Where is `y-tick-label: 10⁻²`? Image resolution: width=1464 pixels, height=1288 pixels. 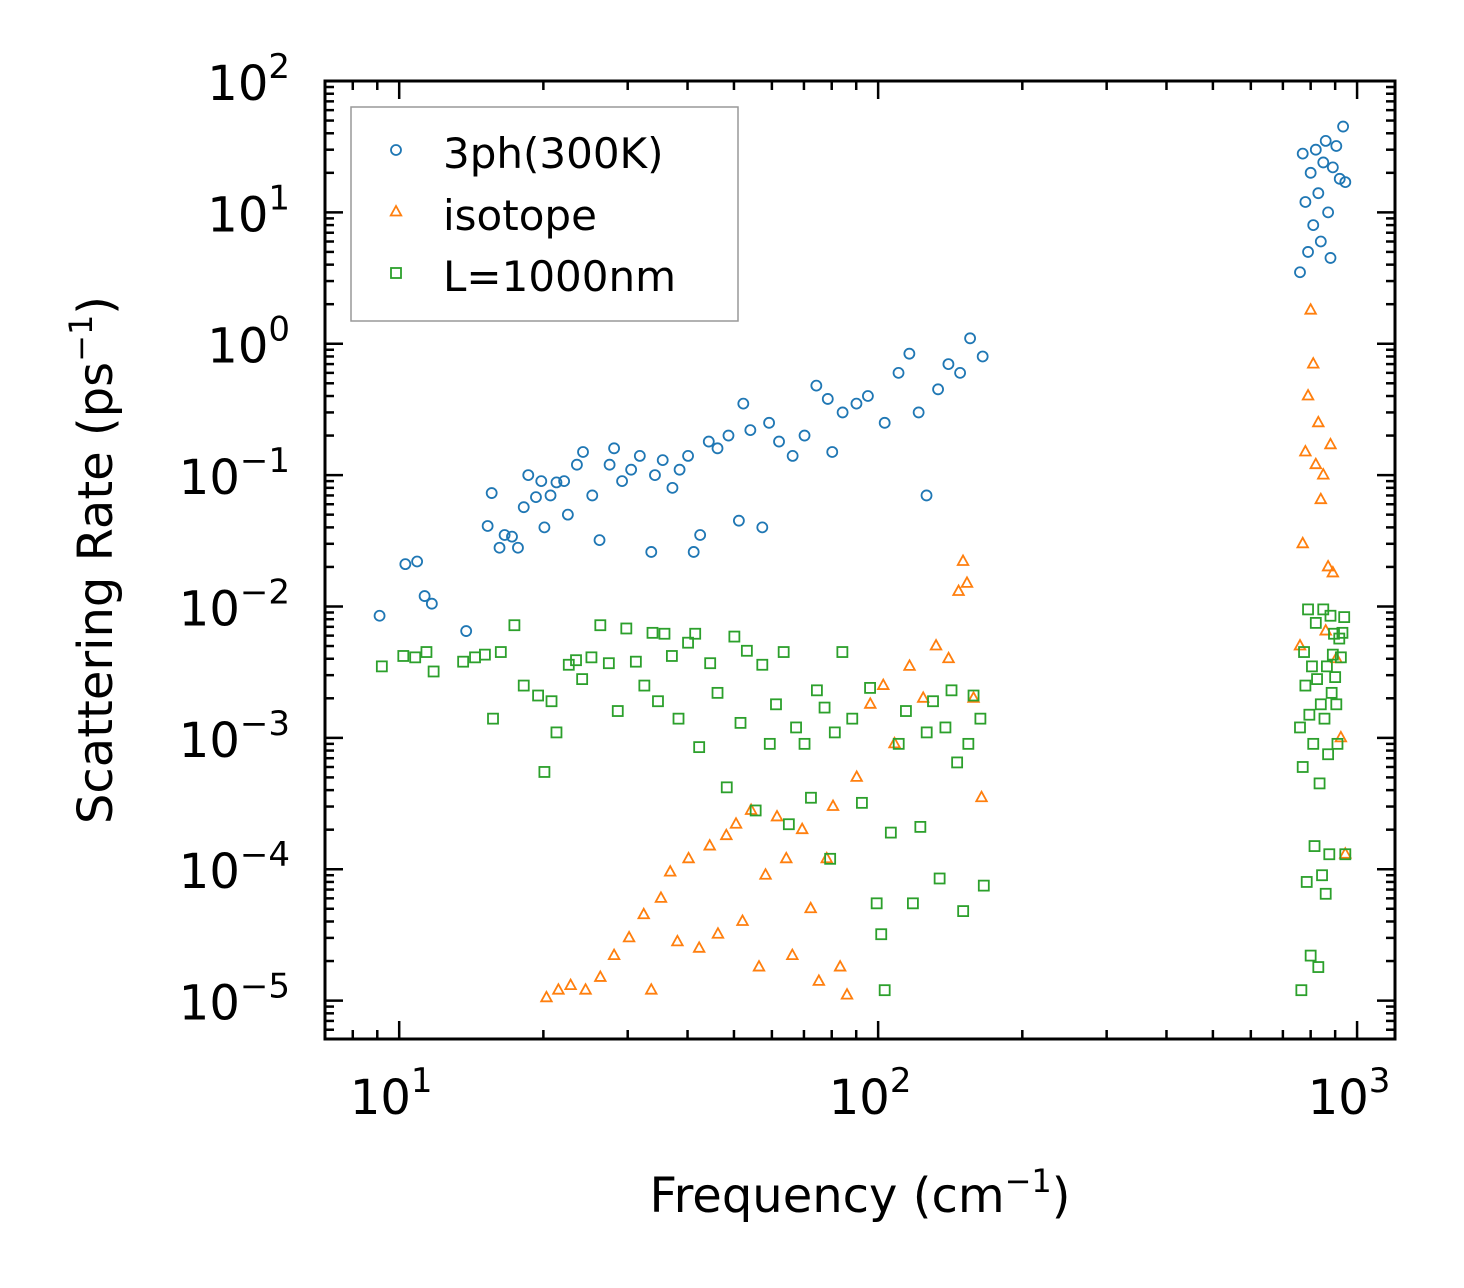
y-tick-label: 10⁻² is located at coordinates (234, 604).